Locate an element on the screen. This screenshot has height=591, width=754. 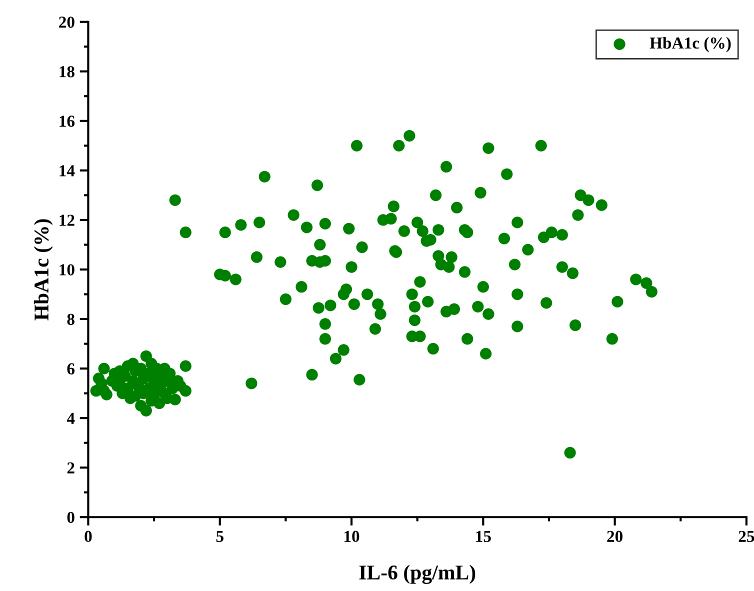
y-tick-label: 18 is located at coordinates (67, 72).